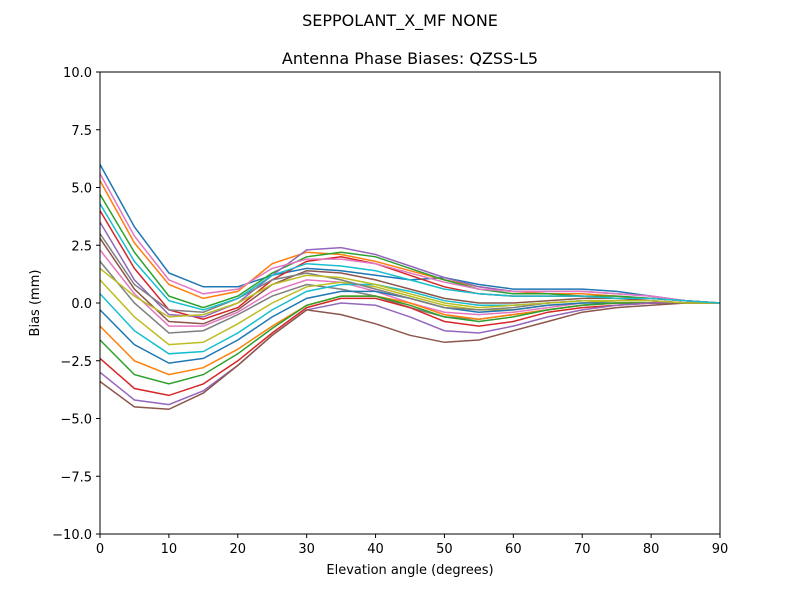 This screenshot has width=800, height=600. I want to click on y-tick-label: −2.5, so click(76, 362).